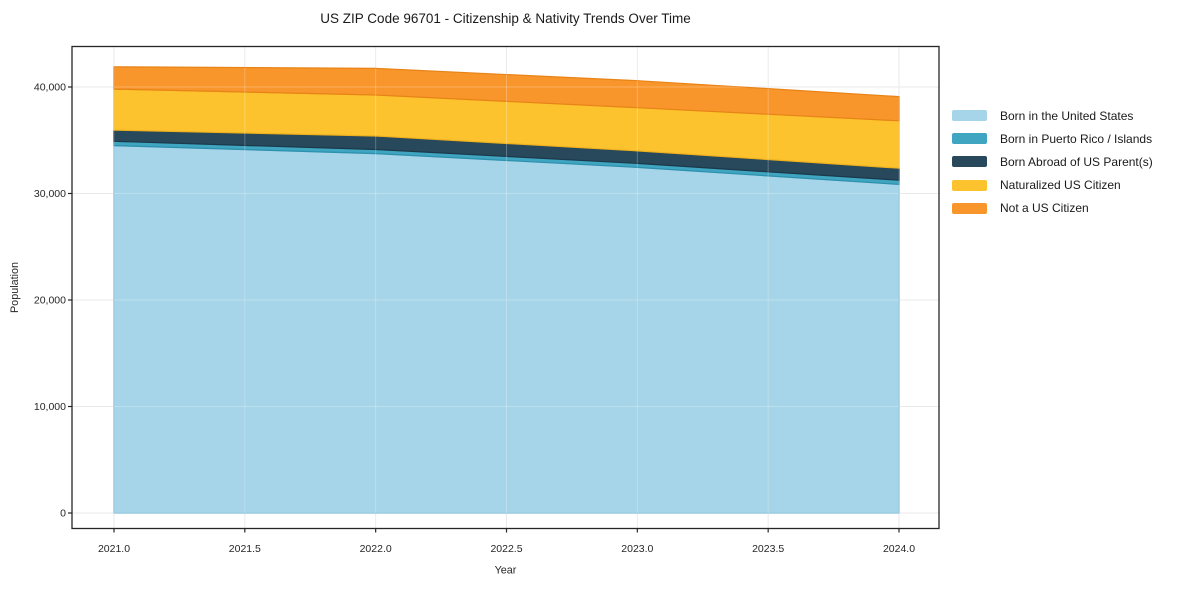 This screenshot has height=590, width=1189. I want to click on y-tick-label: 0, so click(63, 514).